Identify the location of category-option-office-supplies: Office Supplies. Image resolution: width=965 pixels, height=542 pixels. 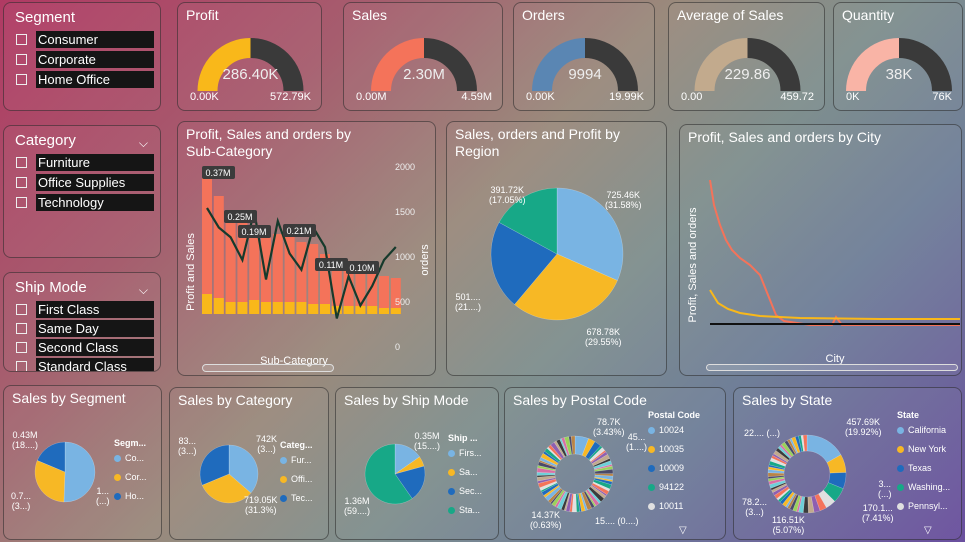
(85, 182).